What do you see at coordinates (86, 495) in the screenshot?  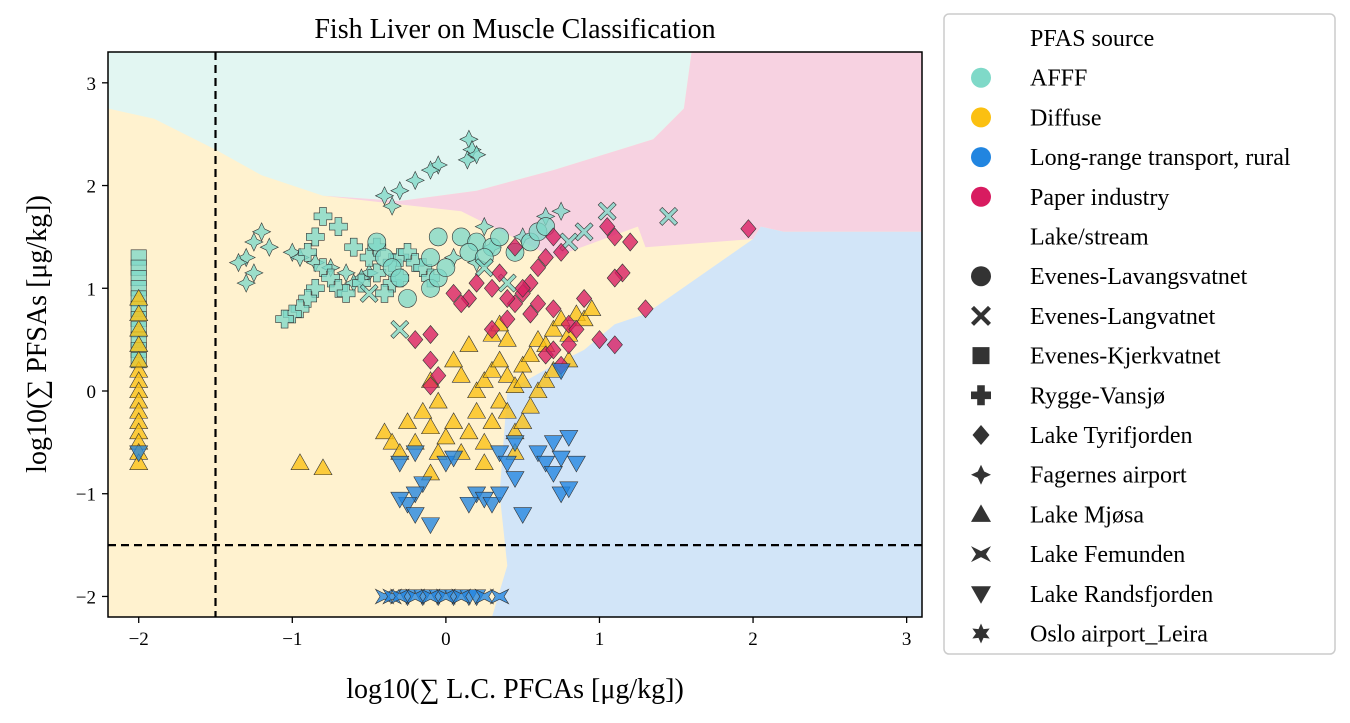 I see `y-tick-label: −1` at bounding box center [86, 495].